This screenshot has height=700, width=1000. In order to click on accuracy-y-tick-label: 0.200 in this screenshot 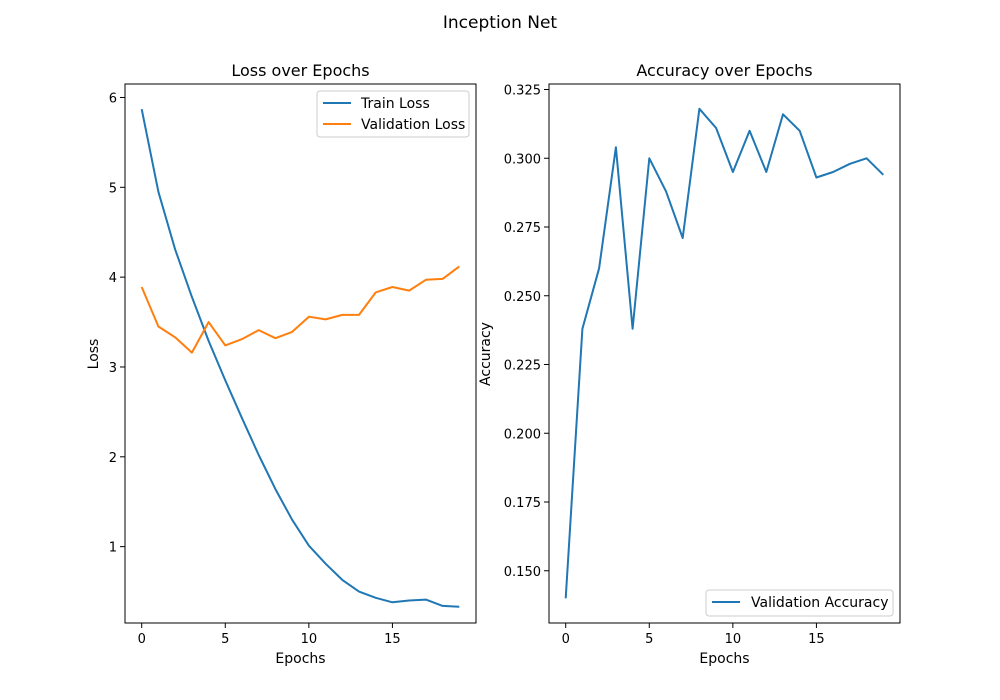, I will do `click(522, 434)`.